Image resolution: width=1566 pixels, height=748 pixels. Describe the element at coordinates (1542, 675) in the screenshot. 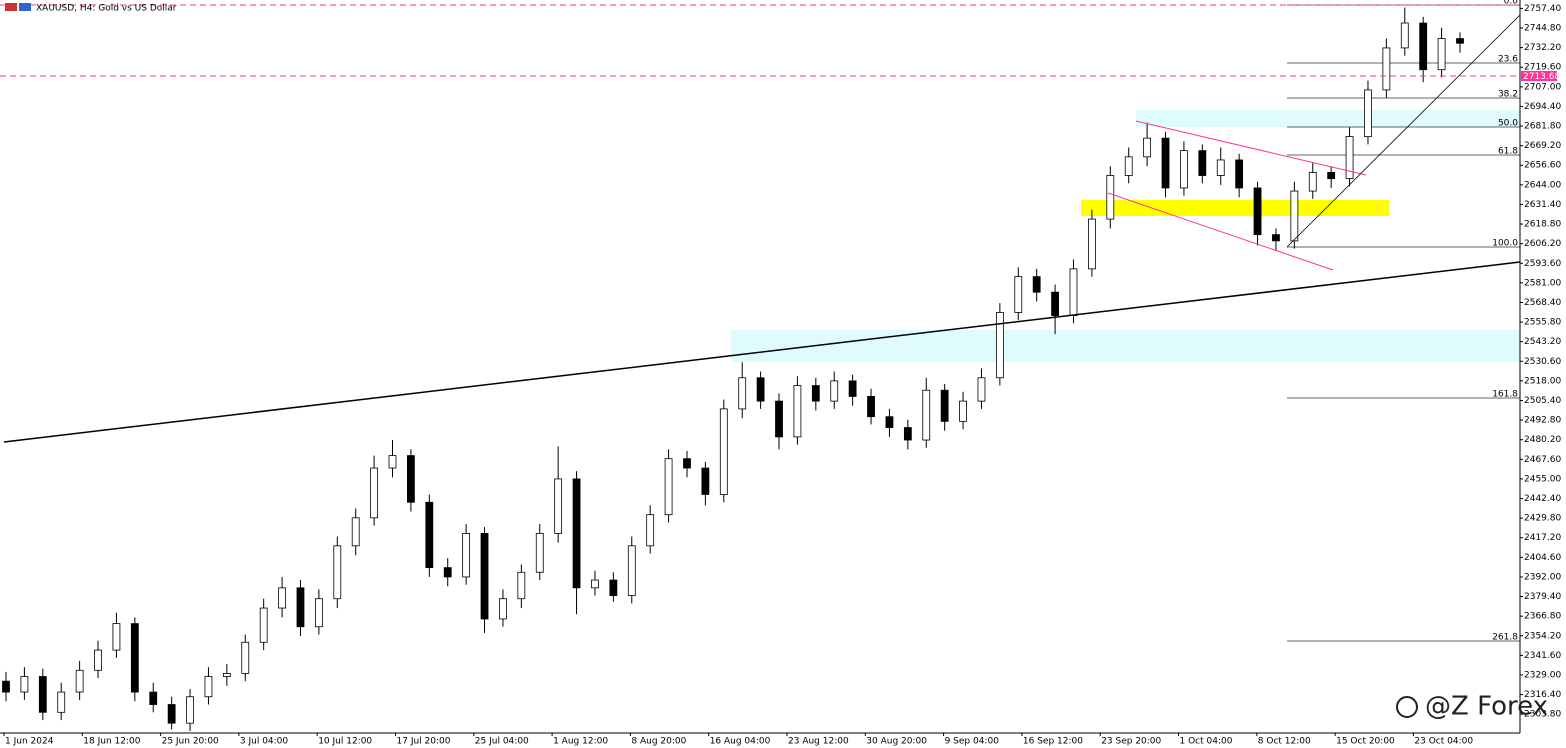

I see `y-tick-label: 2329.00` at that location.